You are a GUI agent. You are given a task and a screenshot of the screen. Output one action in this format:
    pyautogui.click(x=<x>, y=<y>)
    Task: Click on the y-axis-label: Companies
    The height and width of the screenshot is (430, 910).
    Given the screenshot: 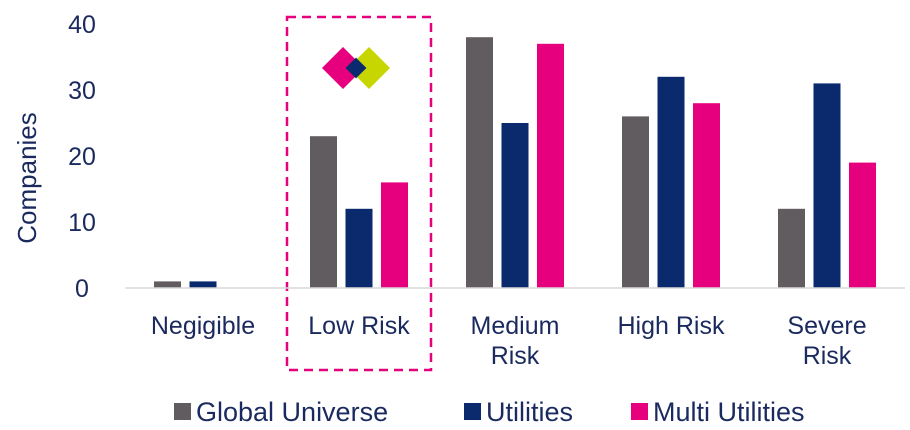 What is the action you would take?
    pyautogui.click(x=27, y=178)
    